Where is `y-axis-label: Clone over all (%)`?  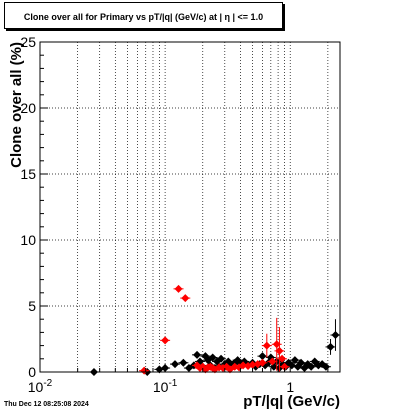
y-axis-label: Clone over all (%) is located at coordinates (16, 105).